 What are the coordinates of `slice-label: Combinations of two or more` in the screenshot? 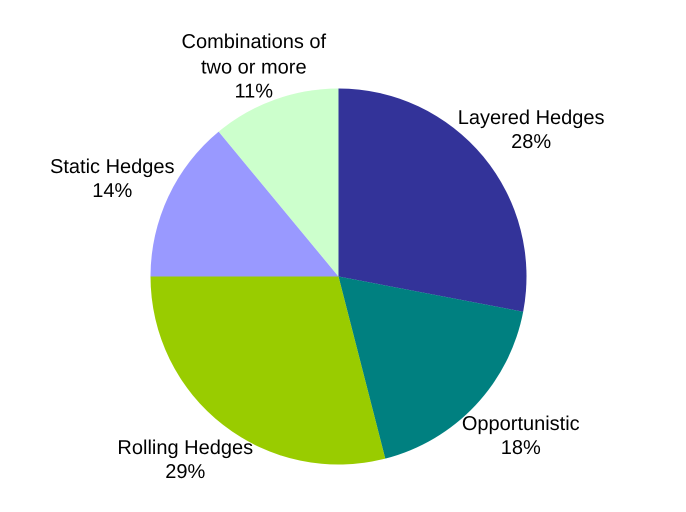 It's located at (254, 54).